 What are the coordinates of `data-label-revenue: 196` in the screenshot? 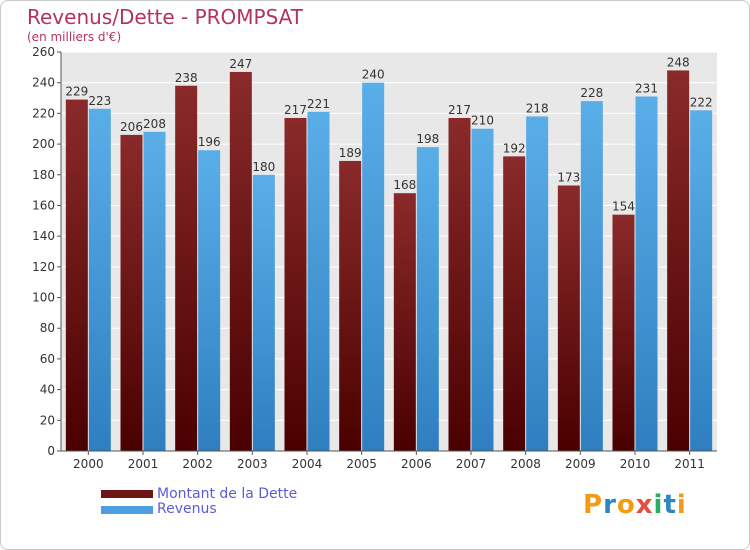 It's located at (209, 142).